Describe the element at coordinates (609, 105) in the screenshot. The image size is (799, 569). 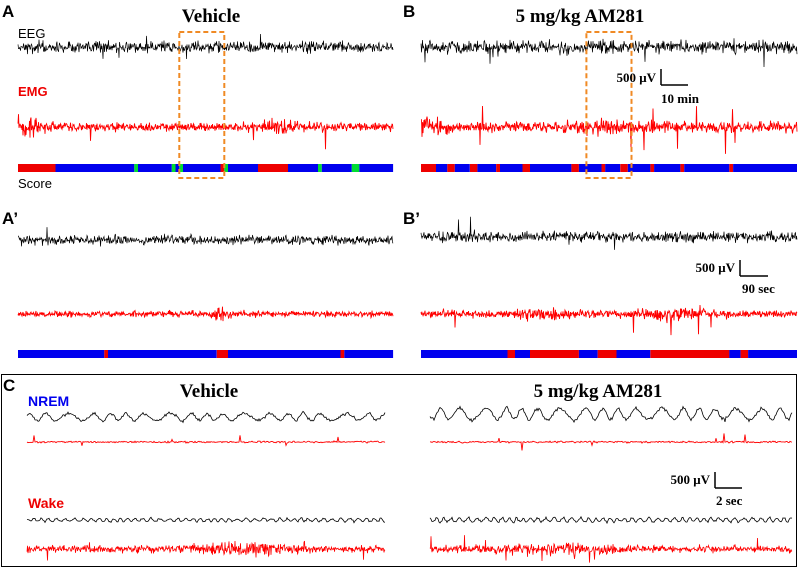
I see `highlight-window-b` at that location.